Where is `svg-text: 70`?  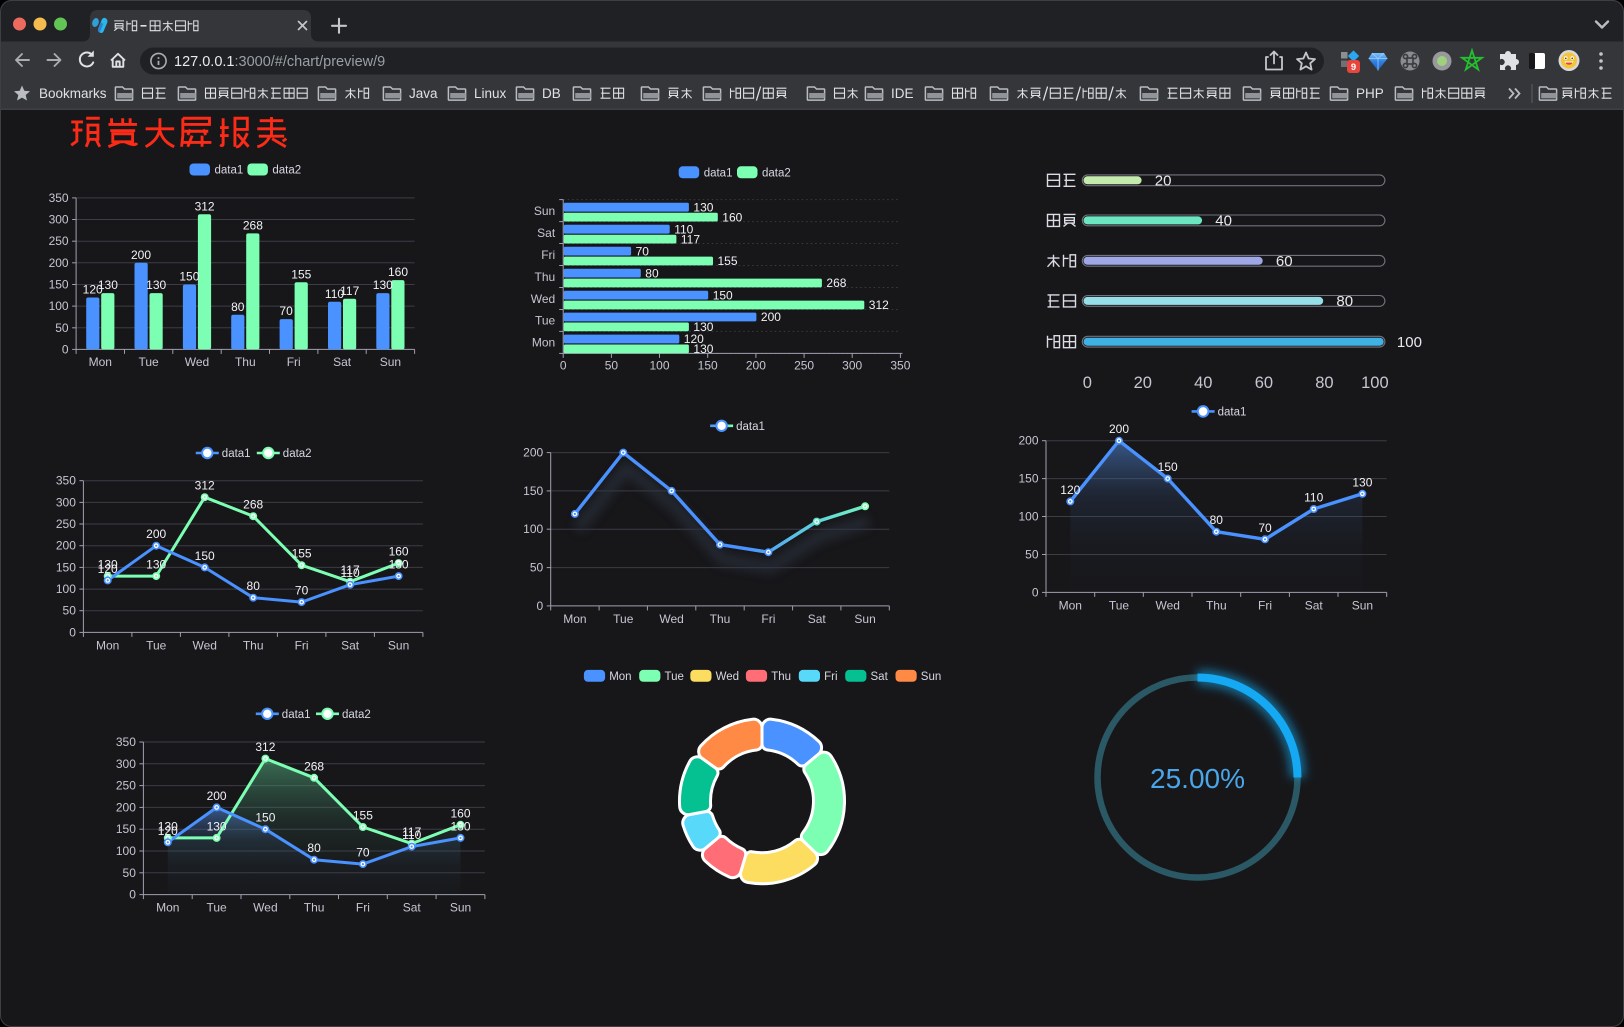 svg-text: 70 is located at coordinates (1265, 528).